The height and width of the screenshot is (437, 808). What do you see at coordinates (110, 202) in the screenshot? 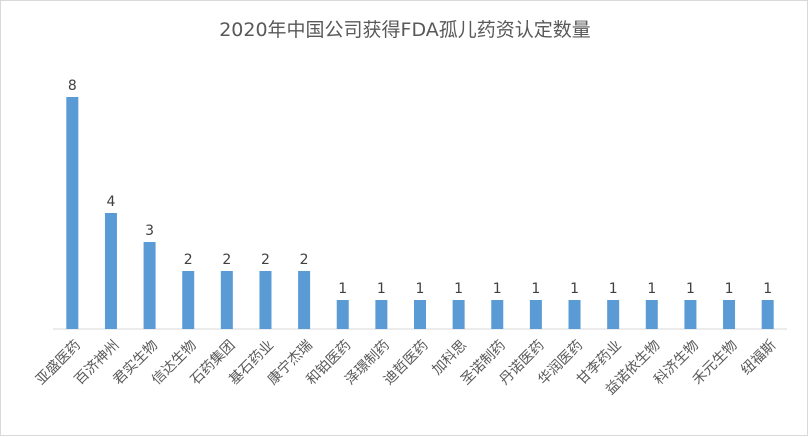
I see `data-label-1: 4` at bounding box center [110, 202].